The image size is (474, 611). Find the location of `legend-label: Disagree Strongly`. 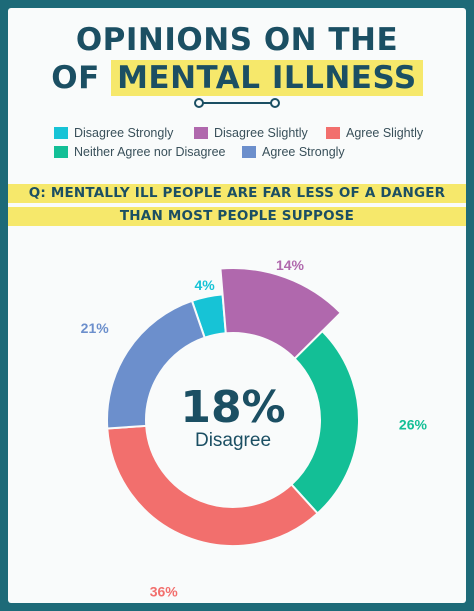

legend-label: Disagree Strongly is located at coordinates (124, 133).